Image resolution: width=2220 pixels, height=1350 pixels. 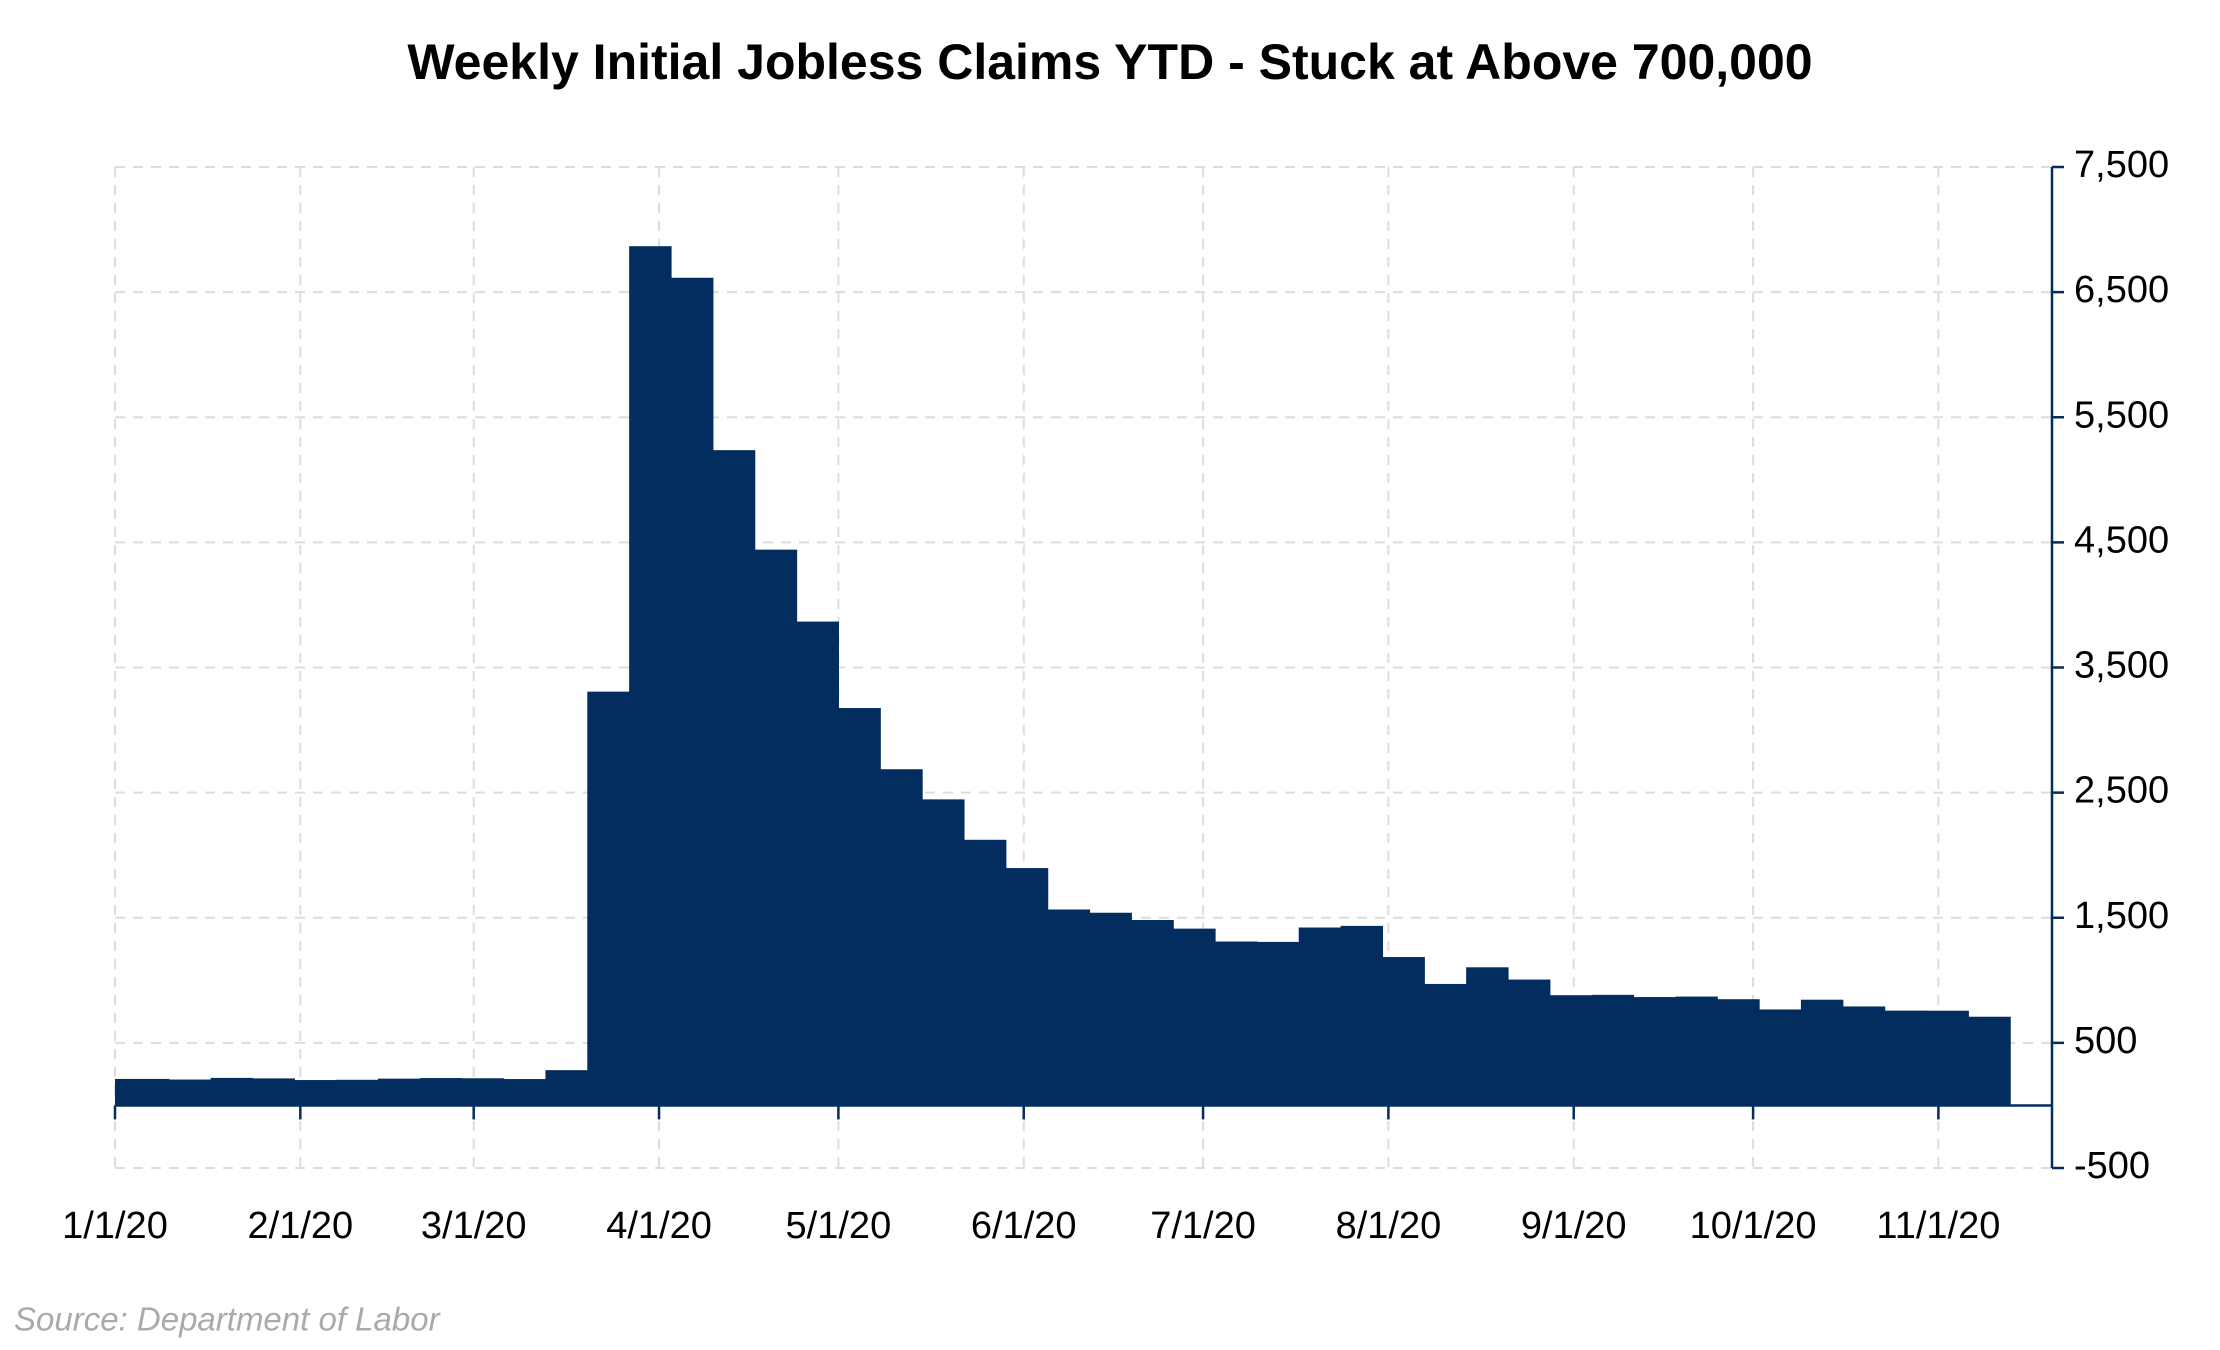 I want to click on x-tick-label: 2/1/20, so click(x=301, y=1226).